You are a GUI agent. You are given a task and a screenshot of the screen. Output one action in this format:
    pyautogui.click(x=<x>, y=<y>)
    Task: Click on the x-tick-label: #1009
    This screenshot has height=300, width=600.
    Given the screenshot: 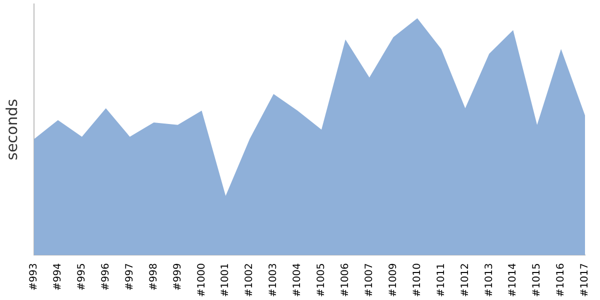 What is the action you would take?
    pyautogui.click(x=393, y=280)
    